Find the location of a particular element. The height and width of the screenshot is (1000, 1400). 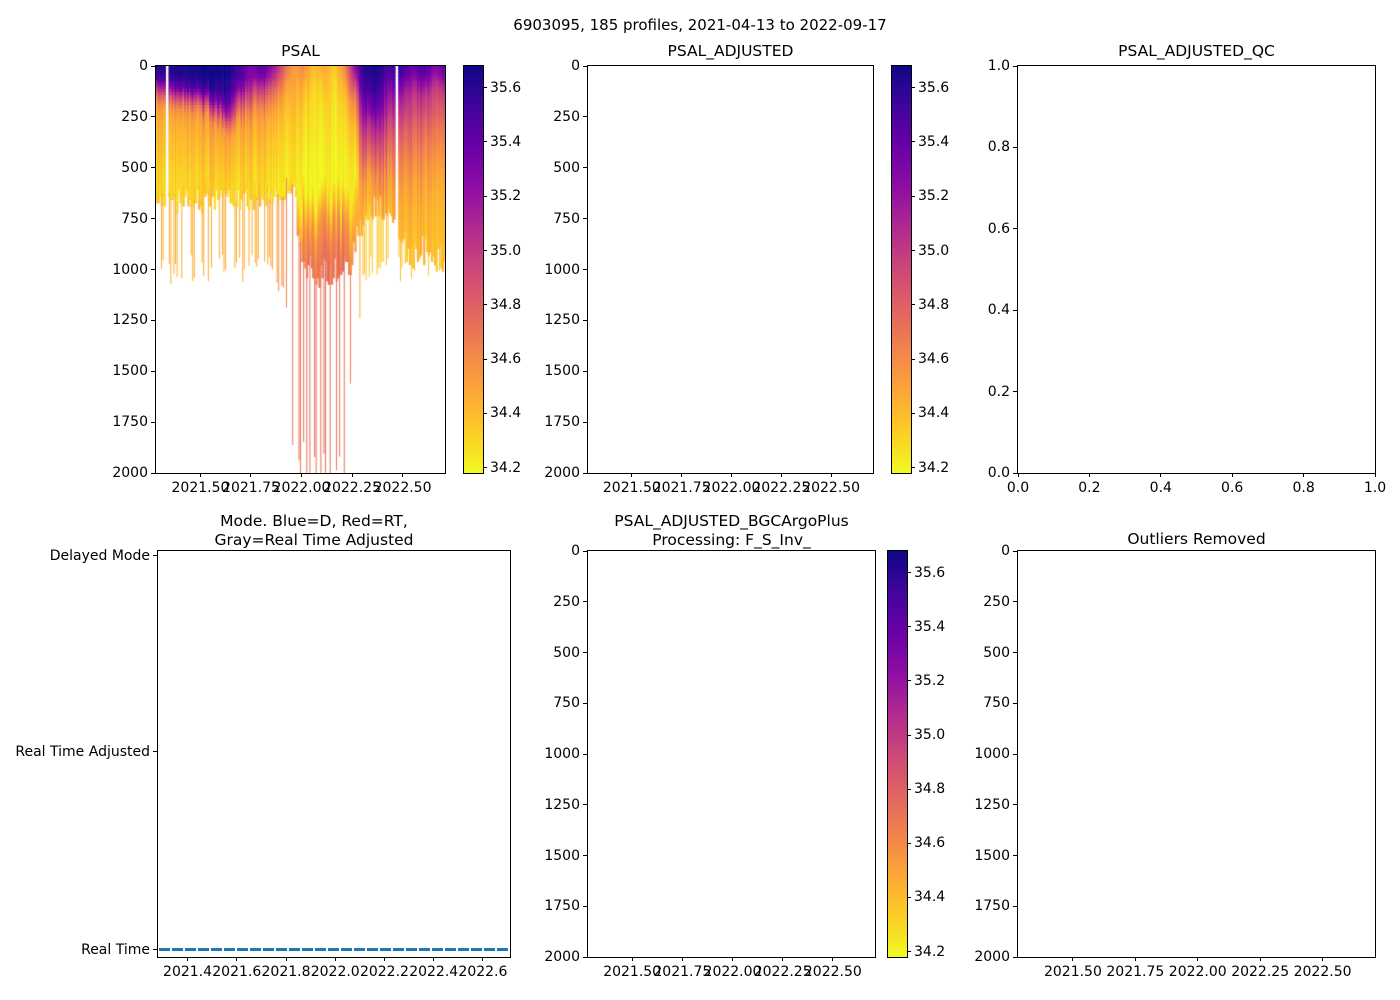

x-tick-label: 0.2 is located at coordinates (1089, 488).